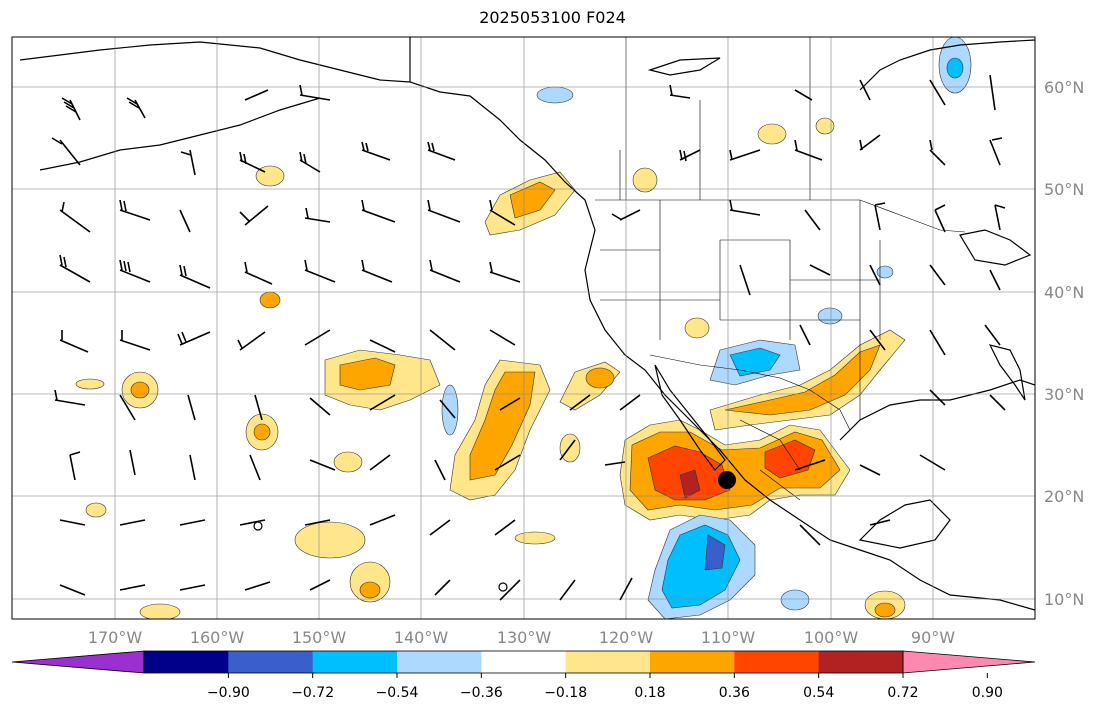 This screenshot has height=712, width=1105. Describe the element at coordinates (367, 374) in the screenshot. I see `positive-plume-2-core` at that location.